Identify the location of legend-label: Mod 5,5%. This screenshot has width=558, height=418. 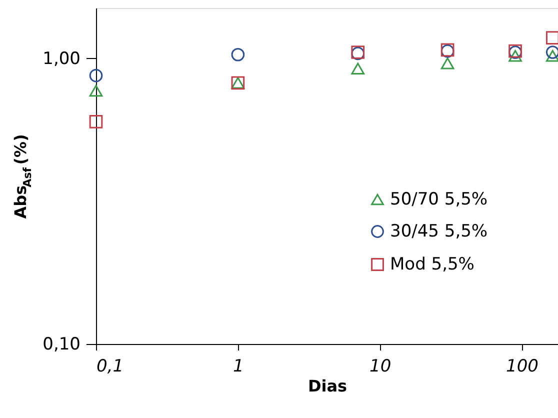
(432, 264).